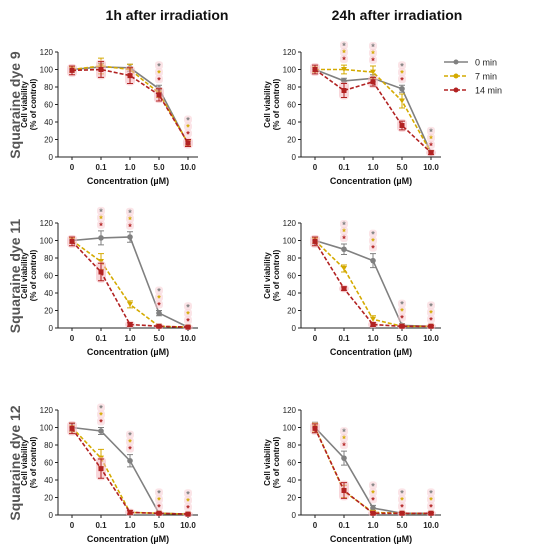  Describe the element at coordinates (15, 462) in the screenshot. I see `row-title: Squaraine dye 12` at that location.